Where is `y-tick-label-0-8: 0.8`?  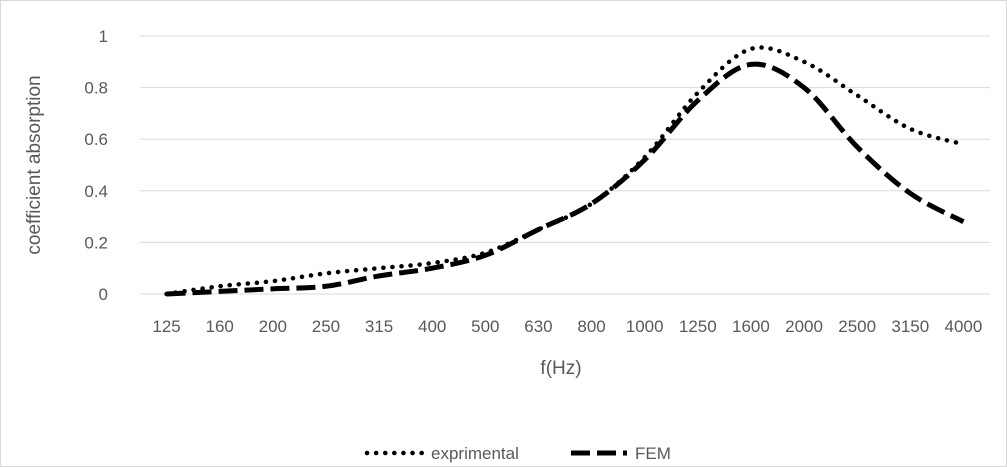
y-tick-label-0-8: 0.8 is located at coordinates (96, 88).